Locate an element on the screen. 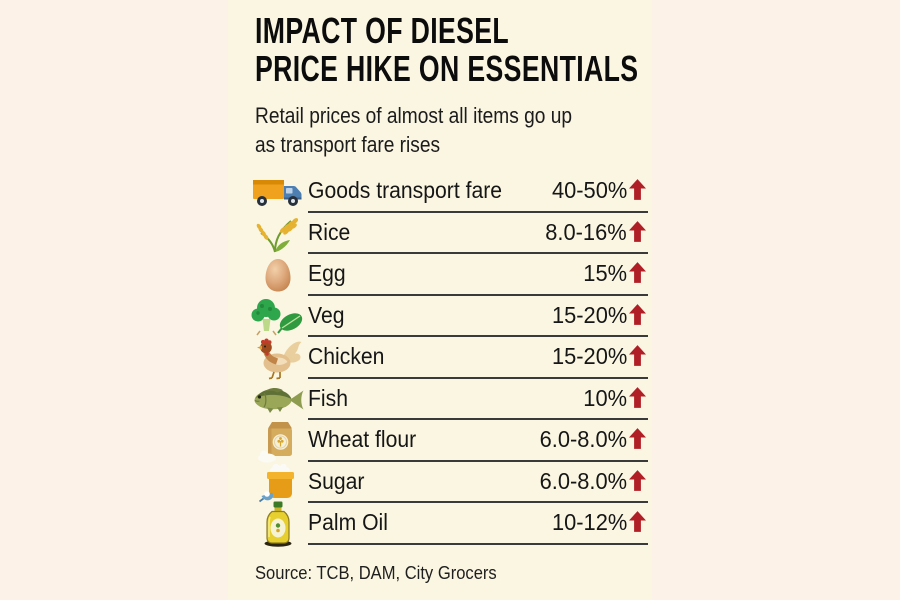 Image resolution: width=900 pixels, height=600 pixels. row-content: Chicken 15-20% is located at coordinates (478, 358).